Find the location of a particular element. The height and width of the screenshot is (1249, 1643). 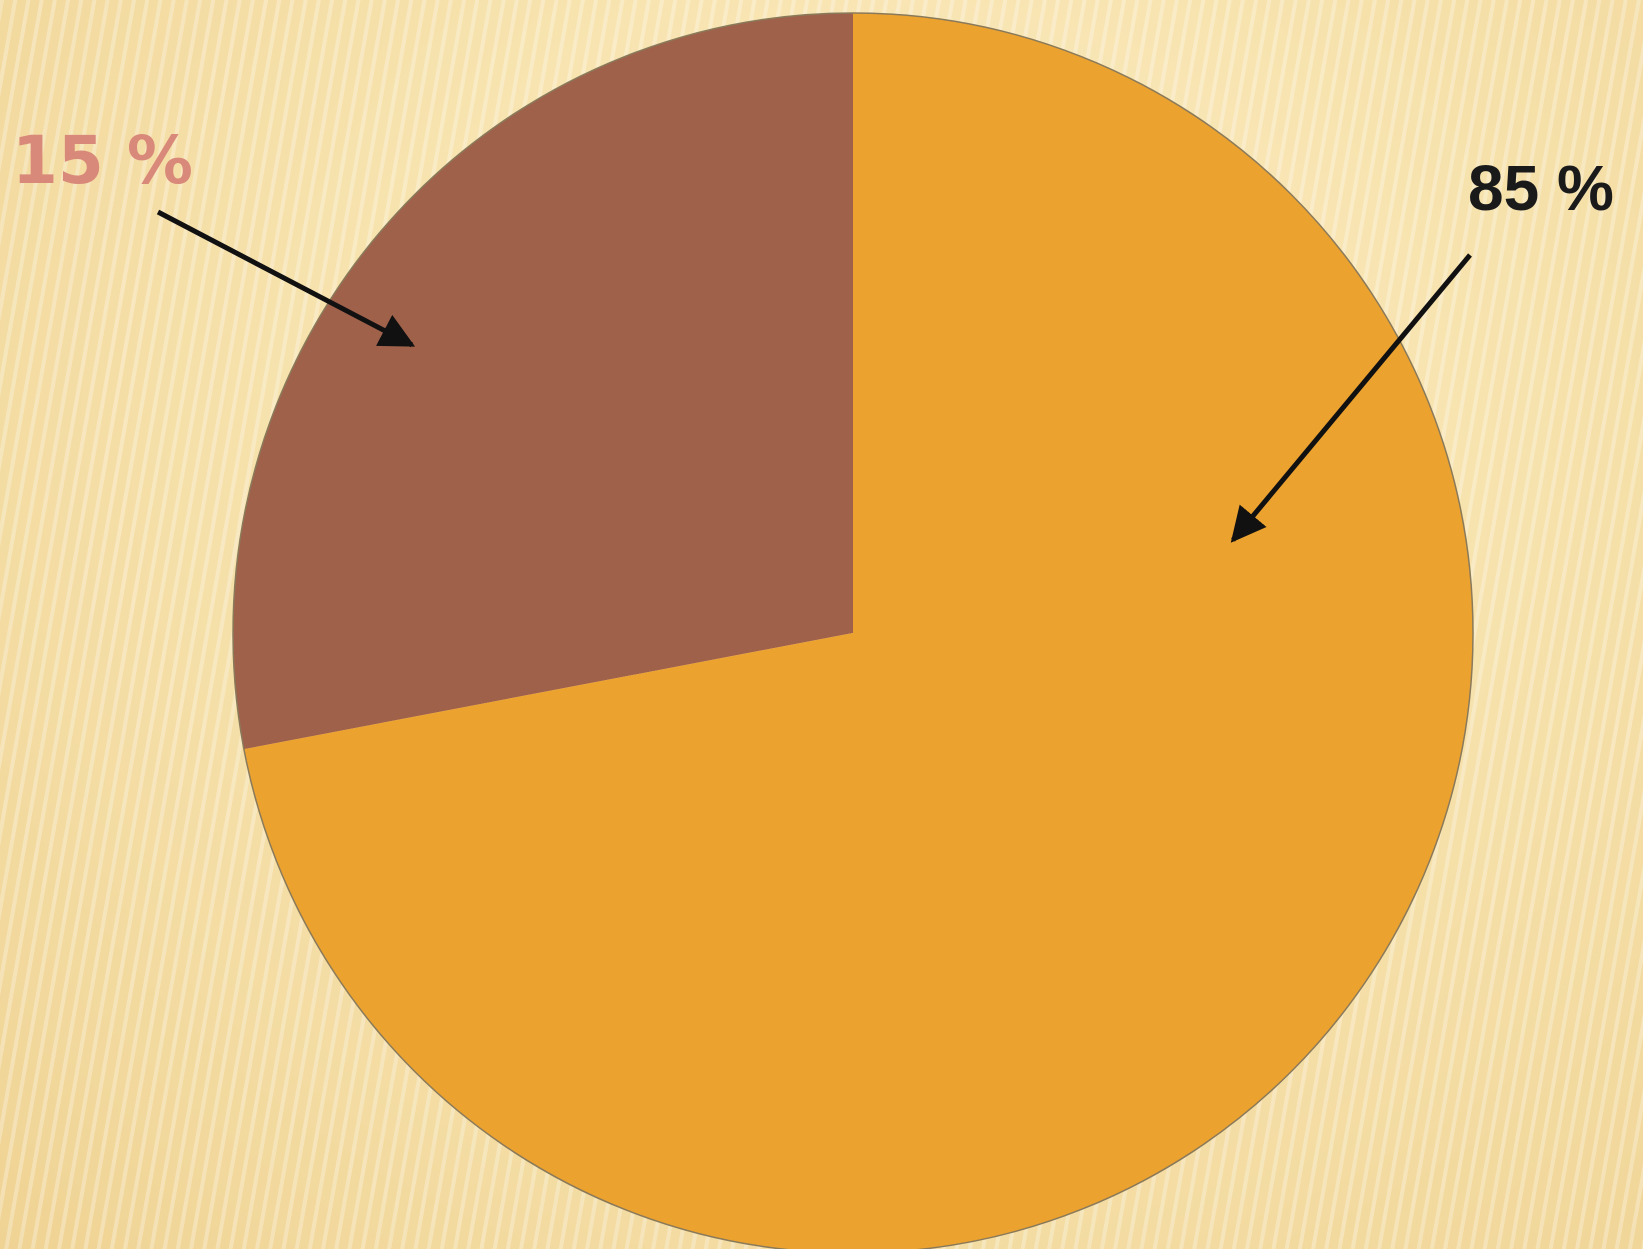

slice-label-85: 85 % is located at coordinates (1541, 188).